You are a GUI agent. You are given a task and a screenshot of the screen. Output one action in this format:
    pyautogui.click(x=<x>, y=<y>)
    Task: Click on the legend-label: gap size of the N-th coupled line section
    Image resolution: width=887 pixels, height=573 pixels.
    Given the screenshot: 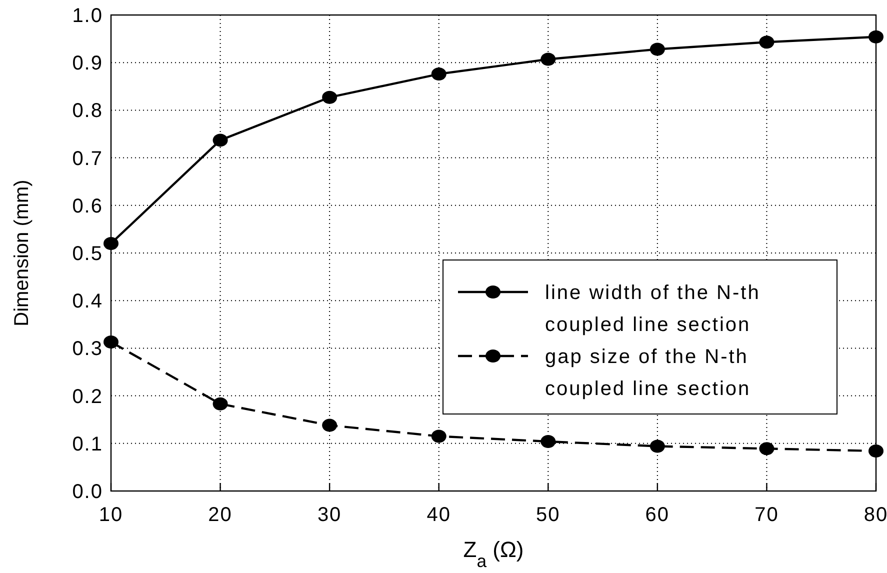 What is the action you would take?
    pyautogui.click(x=648, y=373)
    